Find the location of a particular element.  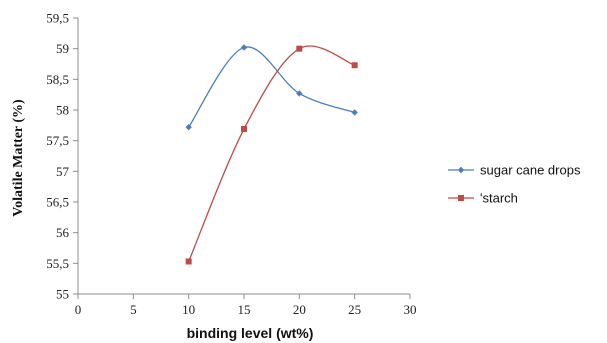

y-tick-label: 55 is located at coordinates (62, 294).